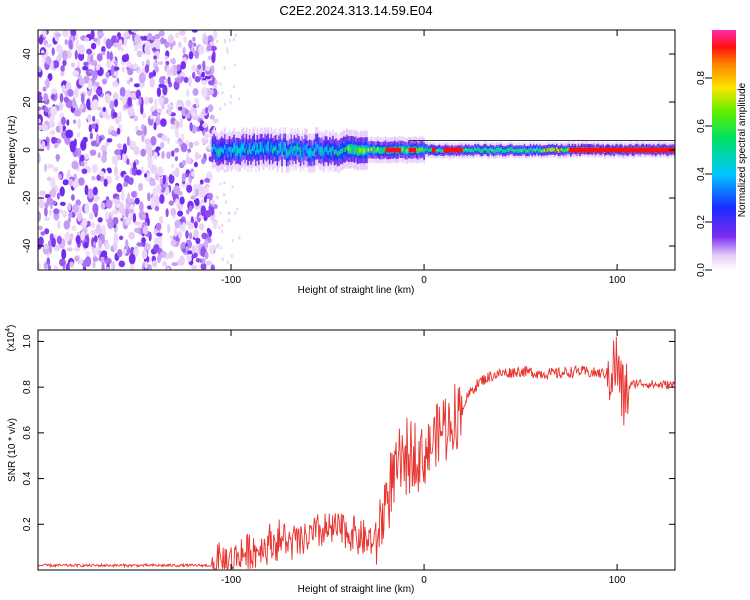 The width and height of the screenshot is (750, 600). I want to click on colorbar-tick-label: 0.8, so click(701, 78).